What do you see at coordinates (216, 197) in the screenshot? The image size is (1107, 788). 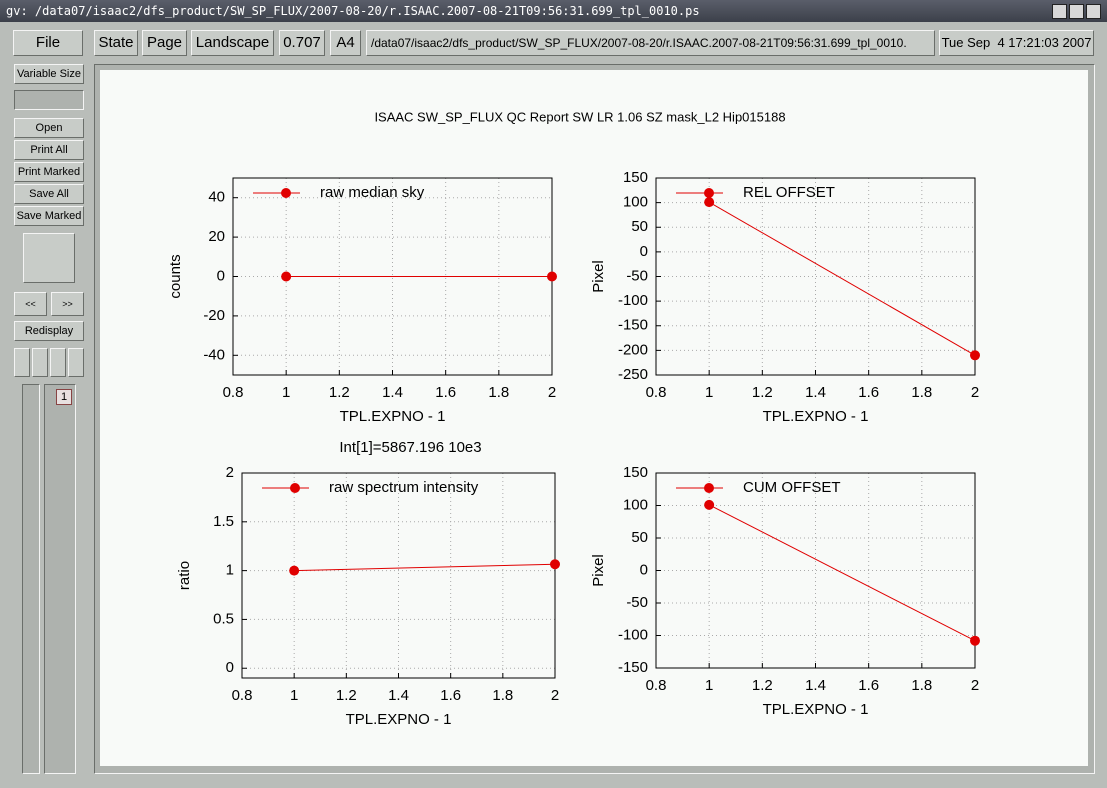 I see `y-tick-label: 40` at bounding box center [216, 197].